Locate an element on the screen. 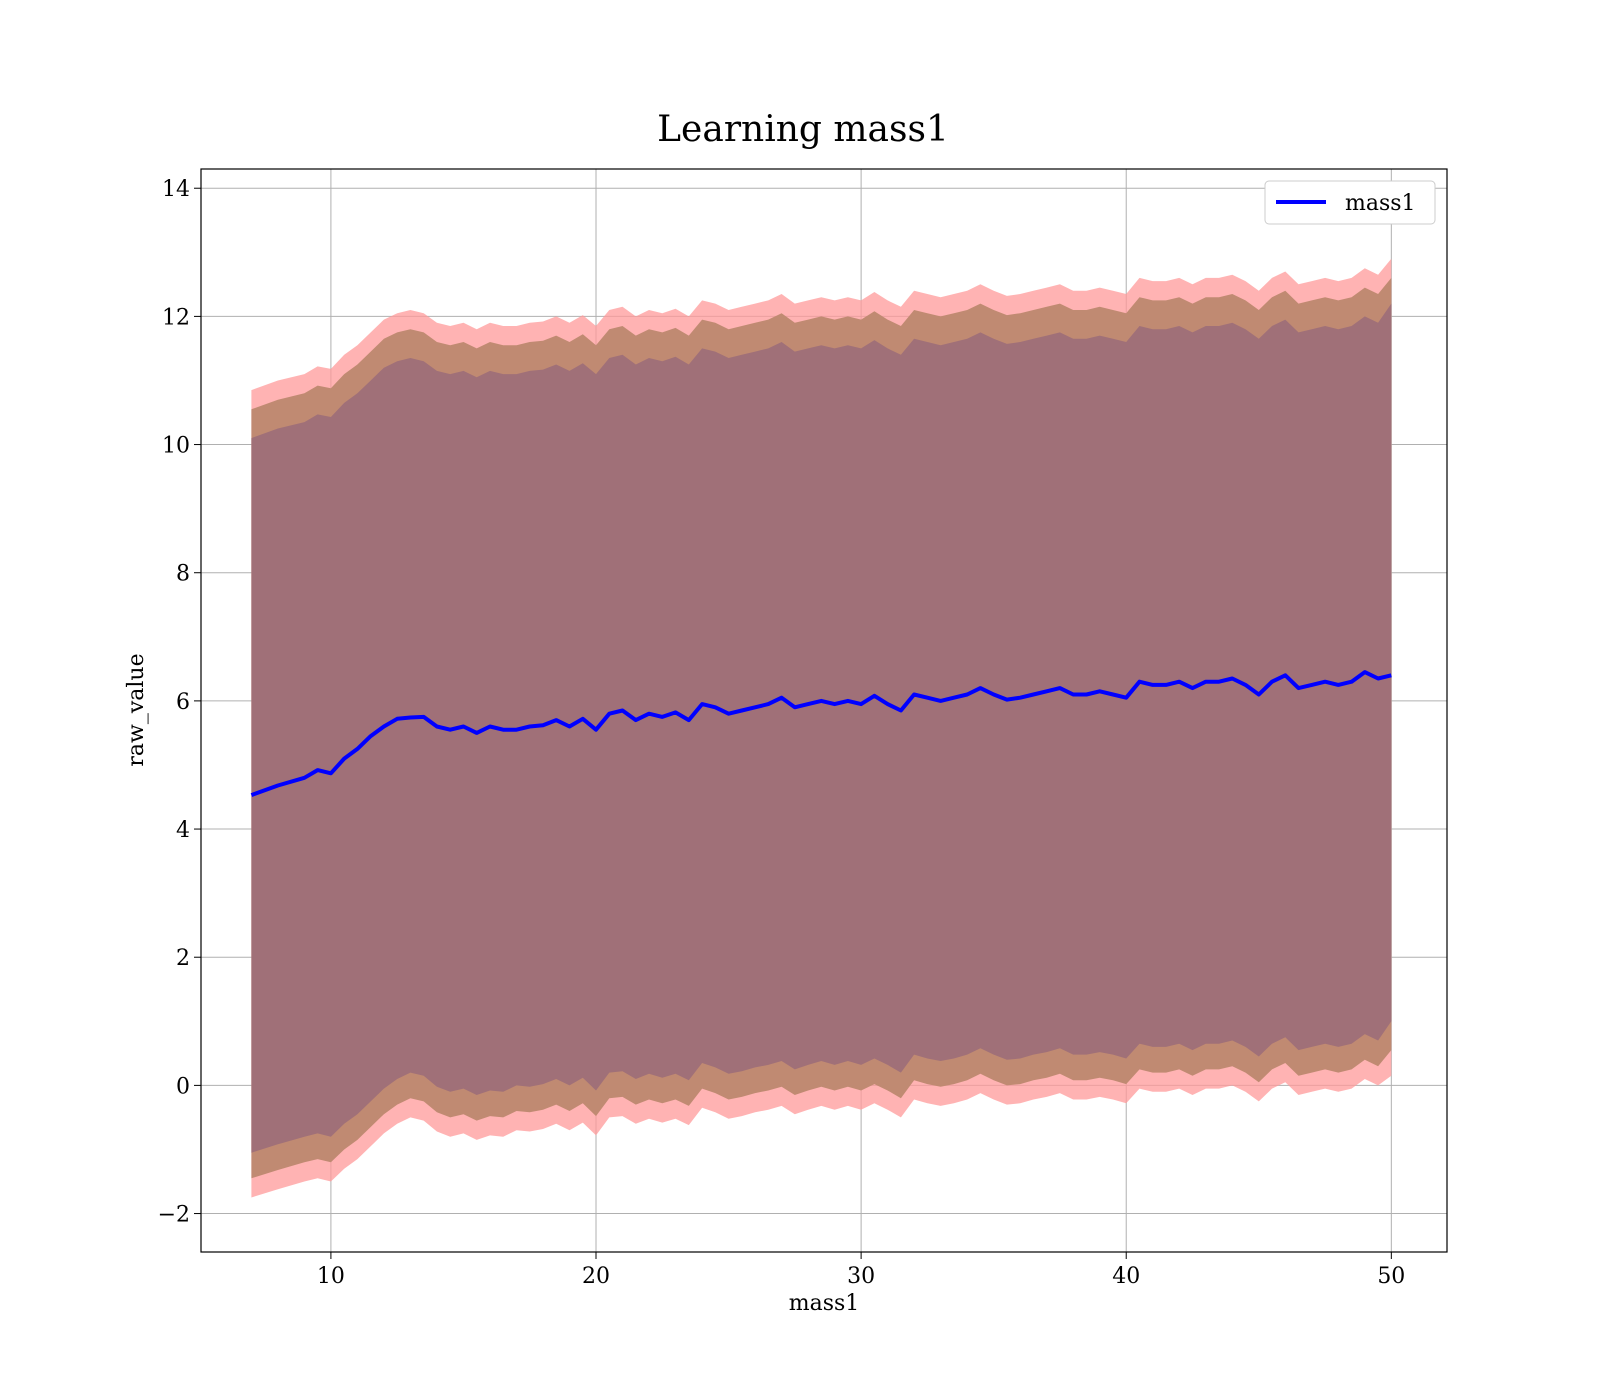 The image size is (1600, 1400). y-axis-ticks: −2 0 2 4 6 8 10 12 14 is located at coordinates (179, 702).